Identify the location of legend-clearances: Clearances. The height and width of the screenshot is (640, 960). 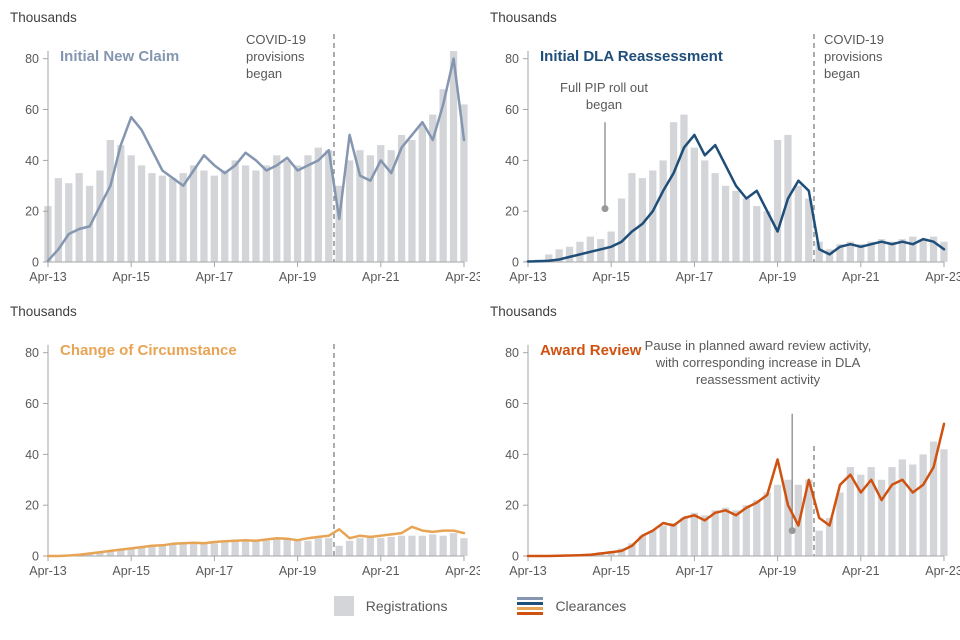
(571, 606).